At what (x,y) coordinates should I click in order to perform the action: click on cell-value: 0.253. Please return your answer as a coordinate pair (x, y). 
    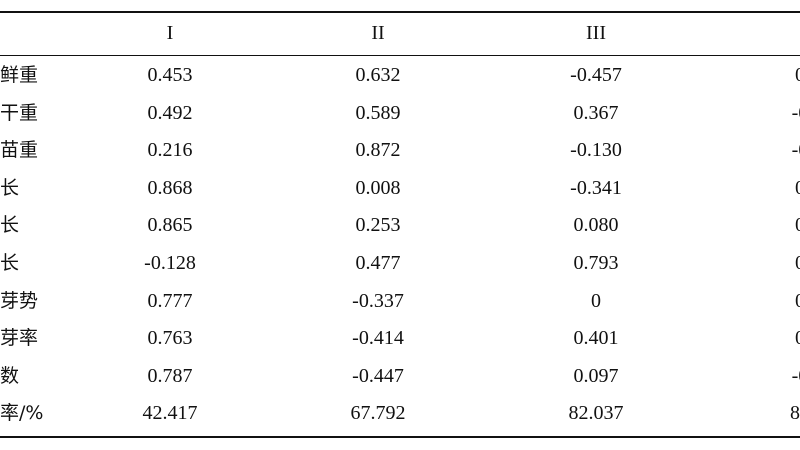
    Looking at the image, I should click on (378, 225).